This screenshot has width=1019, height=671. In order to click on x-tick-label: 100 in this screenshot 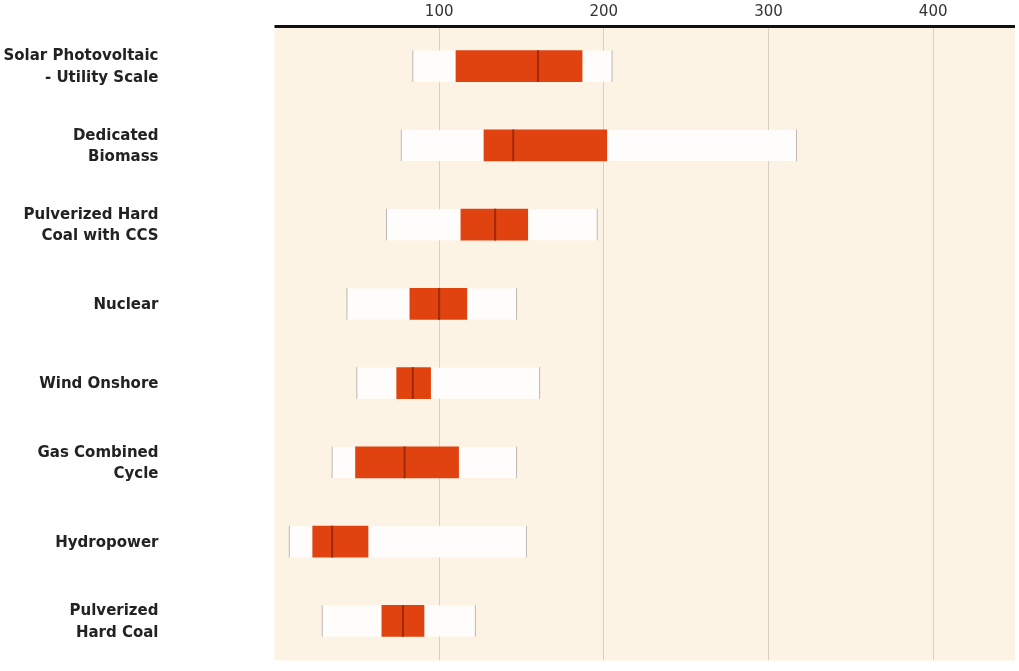, I will do `click(439, 10)`.